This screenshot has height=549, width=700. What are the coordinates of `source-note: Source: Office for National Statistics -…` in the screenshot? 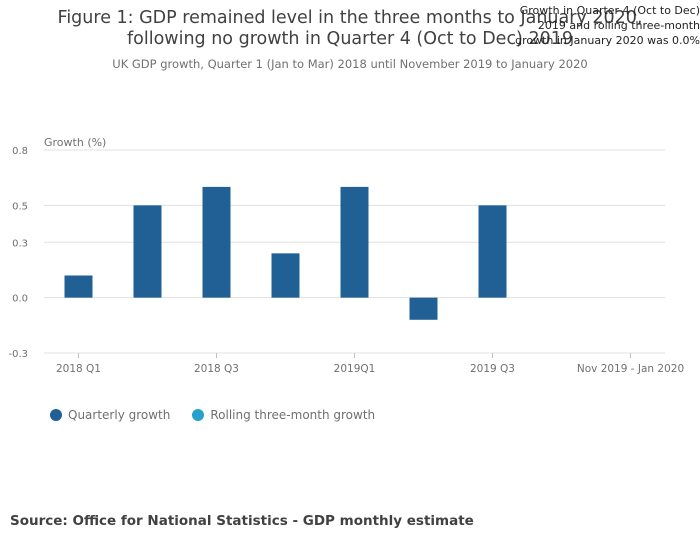 It's located at (242, 521).